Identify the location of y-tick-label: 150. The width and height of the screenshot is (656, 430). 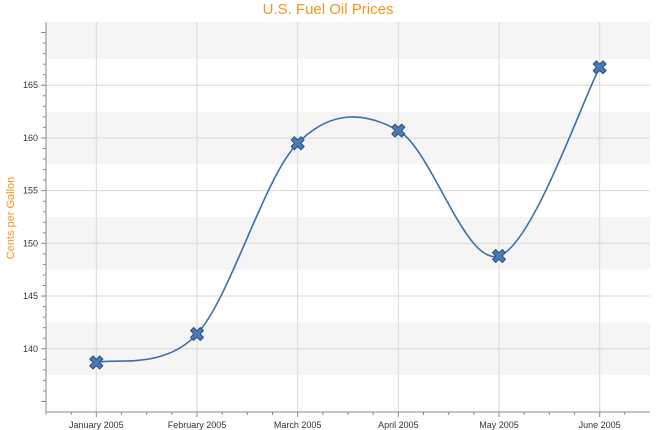
(30, 243).